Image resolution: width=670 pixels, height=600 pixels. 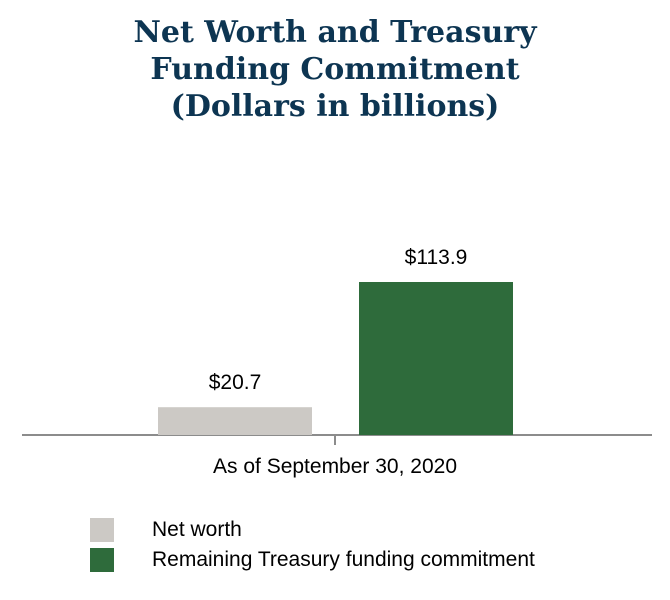 What do you see at coordinates (312, 530) in the screenshot?
I see `legend-item-net-worth: Net worth` at bounding box center [312, 530].